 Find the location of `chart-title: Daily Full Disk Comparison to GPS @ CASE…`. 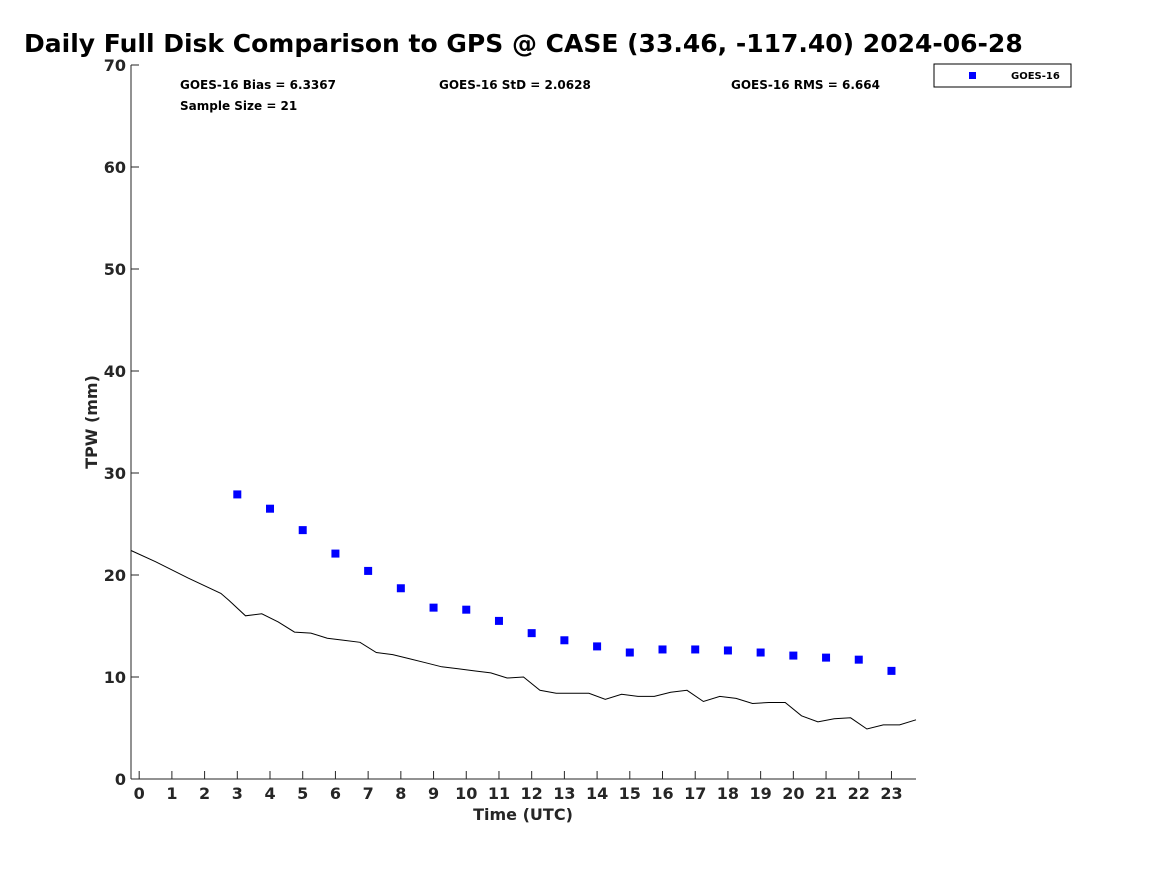

chart-title: Daily Full Disk Comparison to GPS @ CASE… is located at coordinates (523, 43).